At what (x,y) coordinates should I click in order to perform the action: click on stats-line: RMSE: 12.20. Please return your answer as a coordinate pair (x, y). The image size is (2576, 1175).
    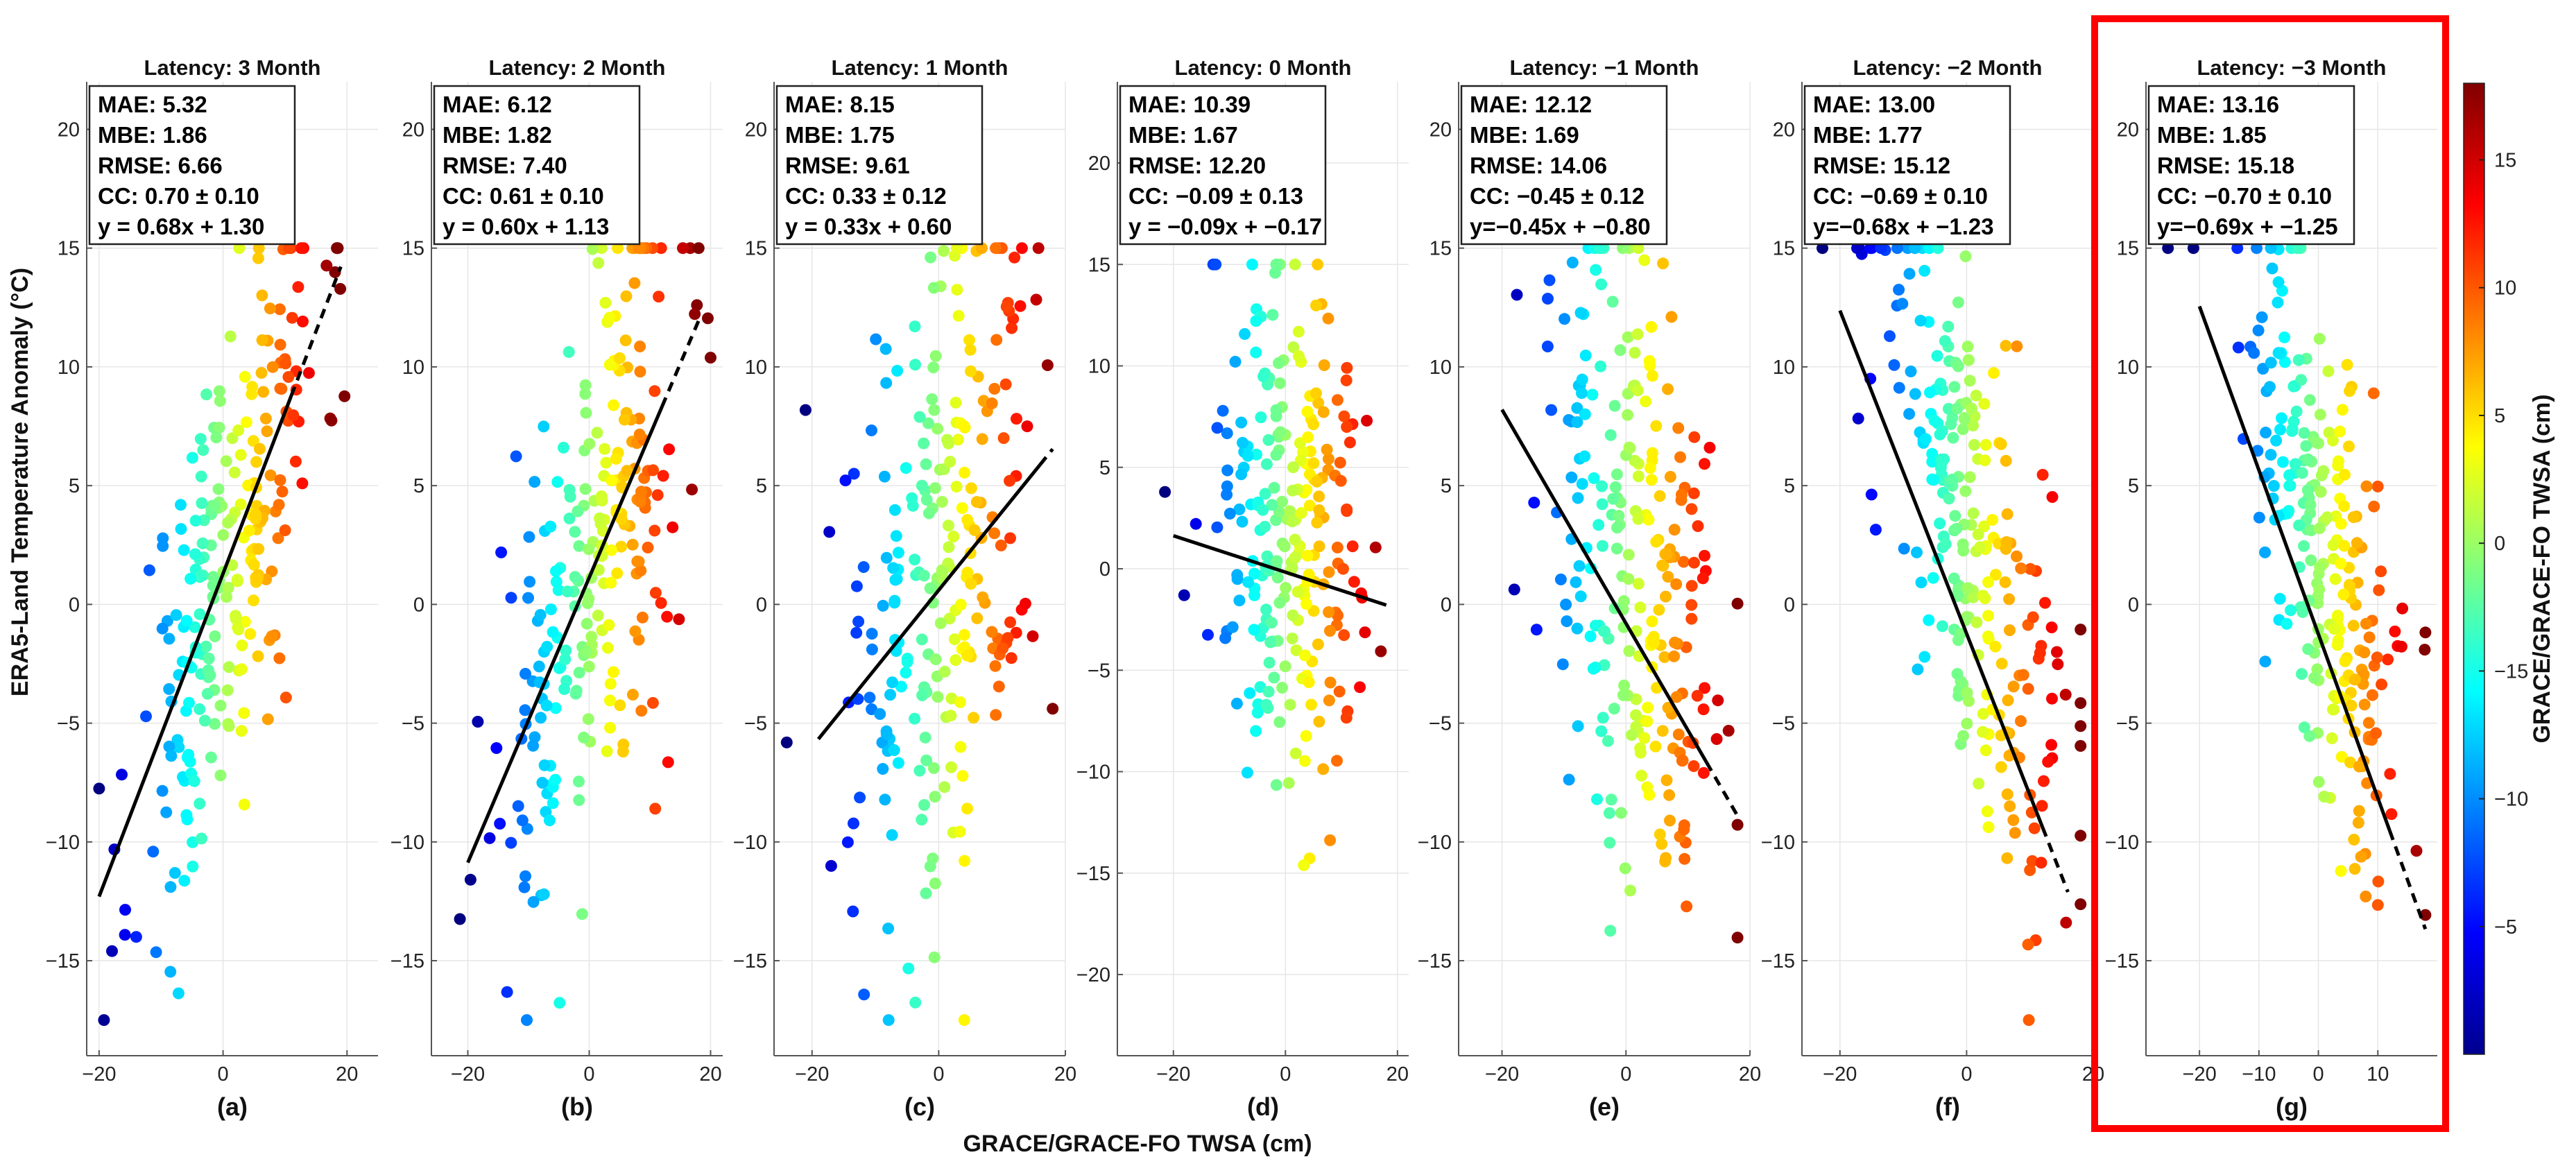
    Looking at the image, I should click on (1197, 165).